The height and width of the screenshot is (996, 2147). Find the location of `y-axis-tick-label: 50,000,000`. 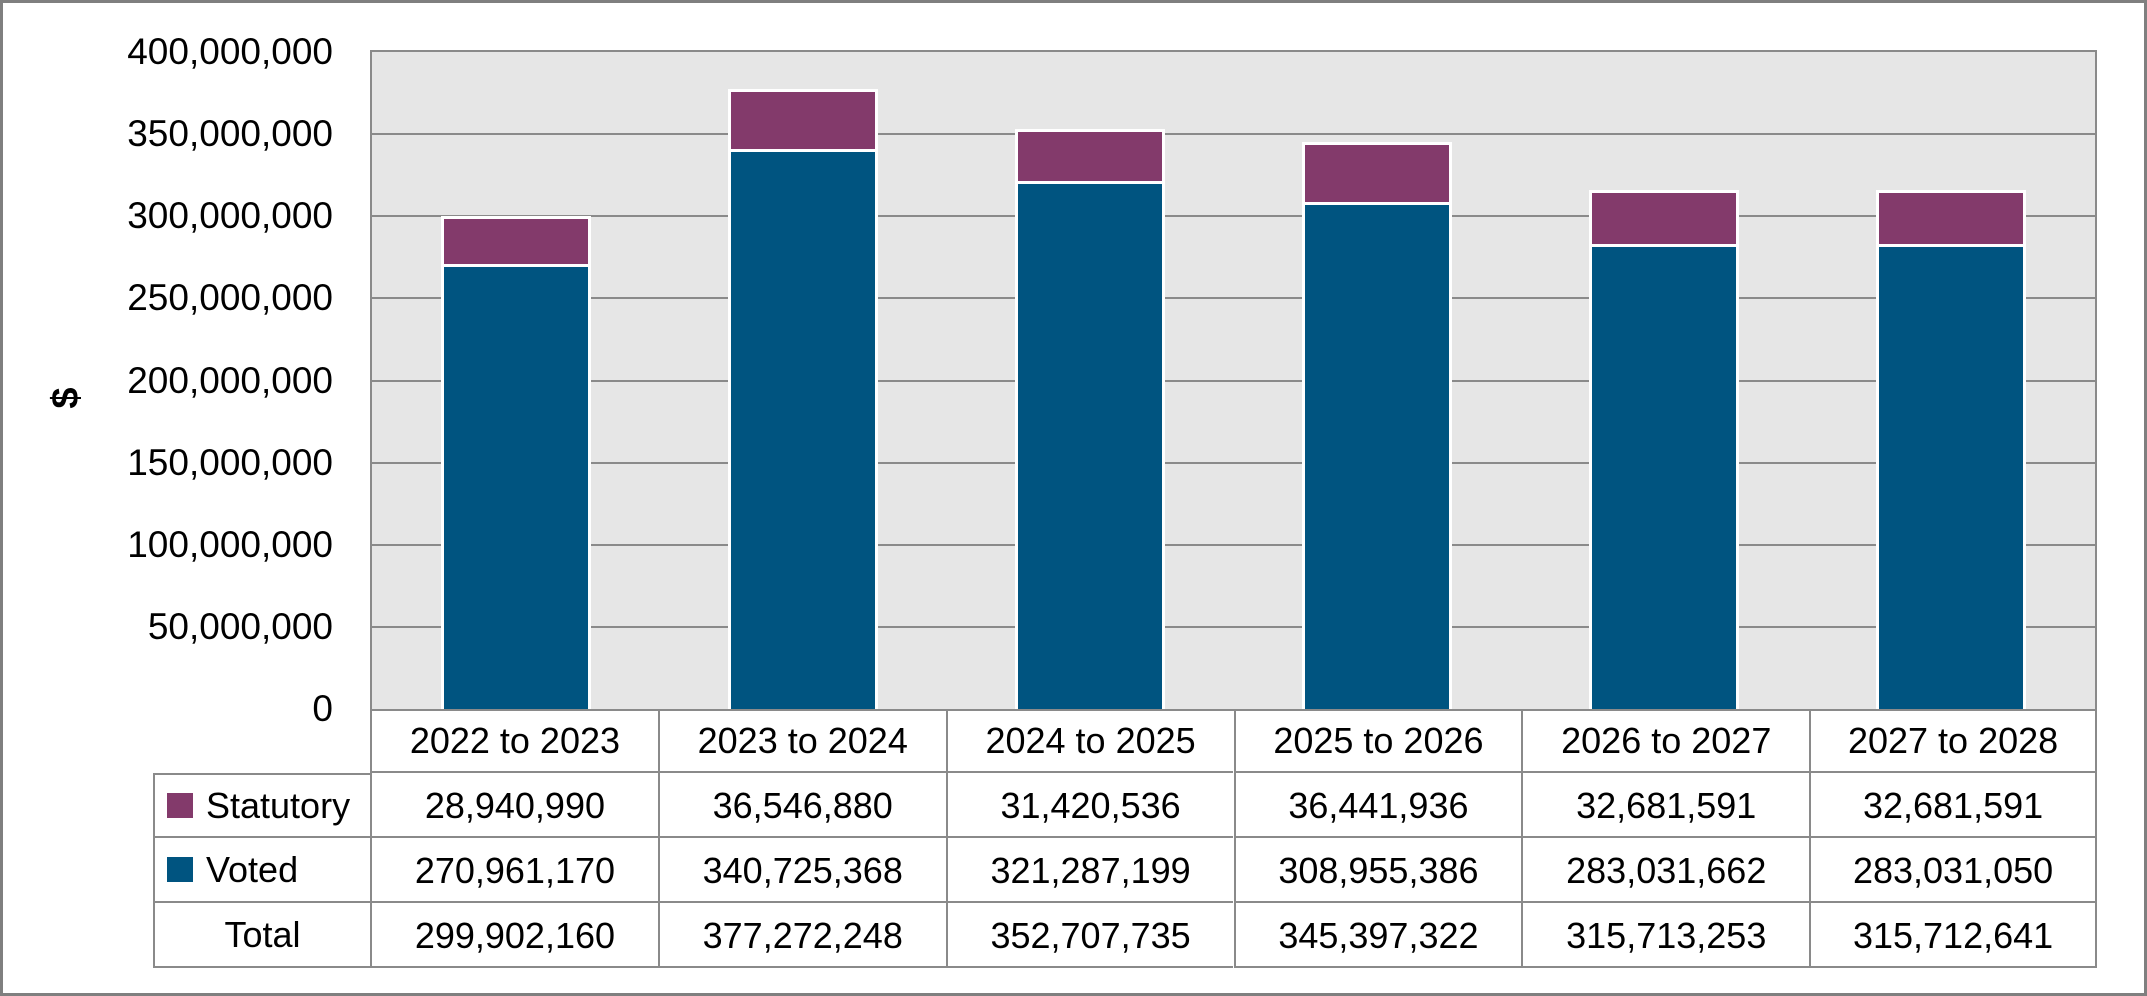

y-axis-tick-label: 50,000,000 is located at coordinates (240, 626).